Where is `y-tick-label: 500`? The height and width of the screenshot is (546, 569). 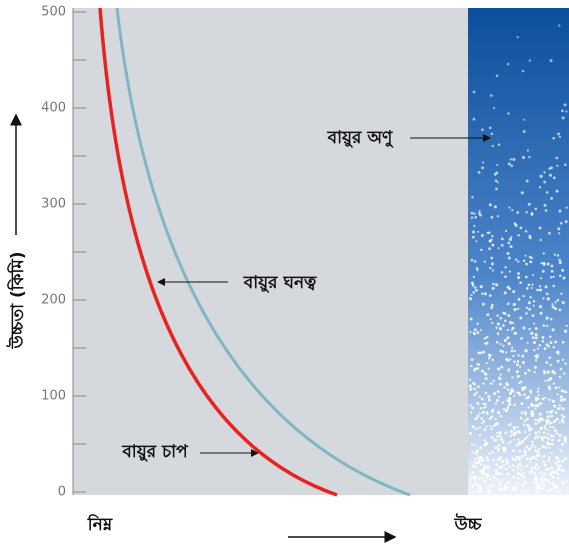 y-tick-label: 500 is located at coordinates (53, 12).